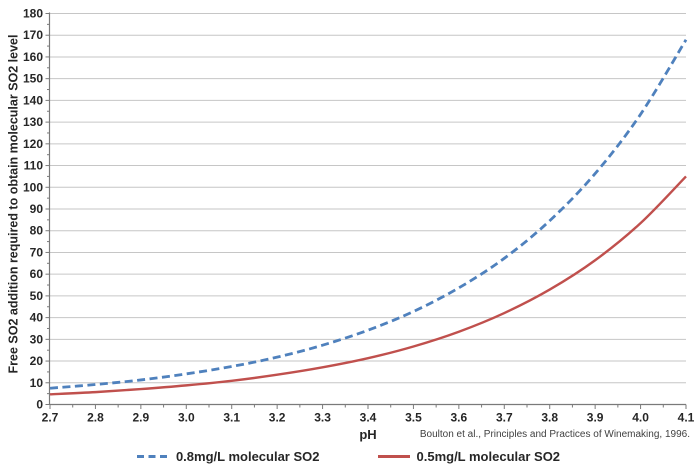  I want to click on y-tick-label: 140, so click(33, 100).